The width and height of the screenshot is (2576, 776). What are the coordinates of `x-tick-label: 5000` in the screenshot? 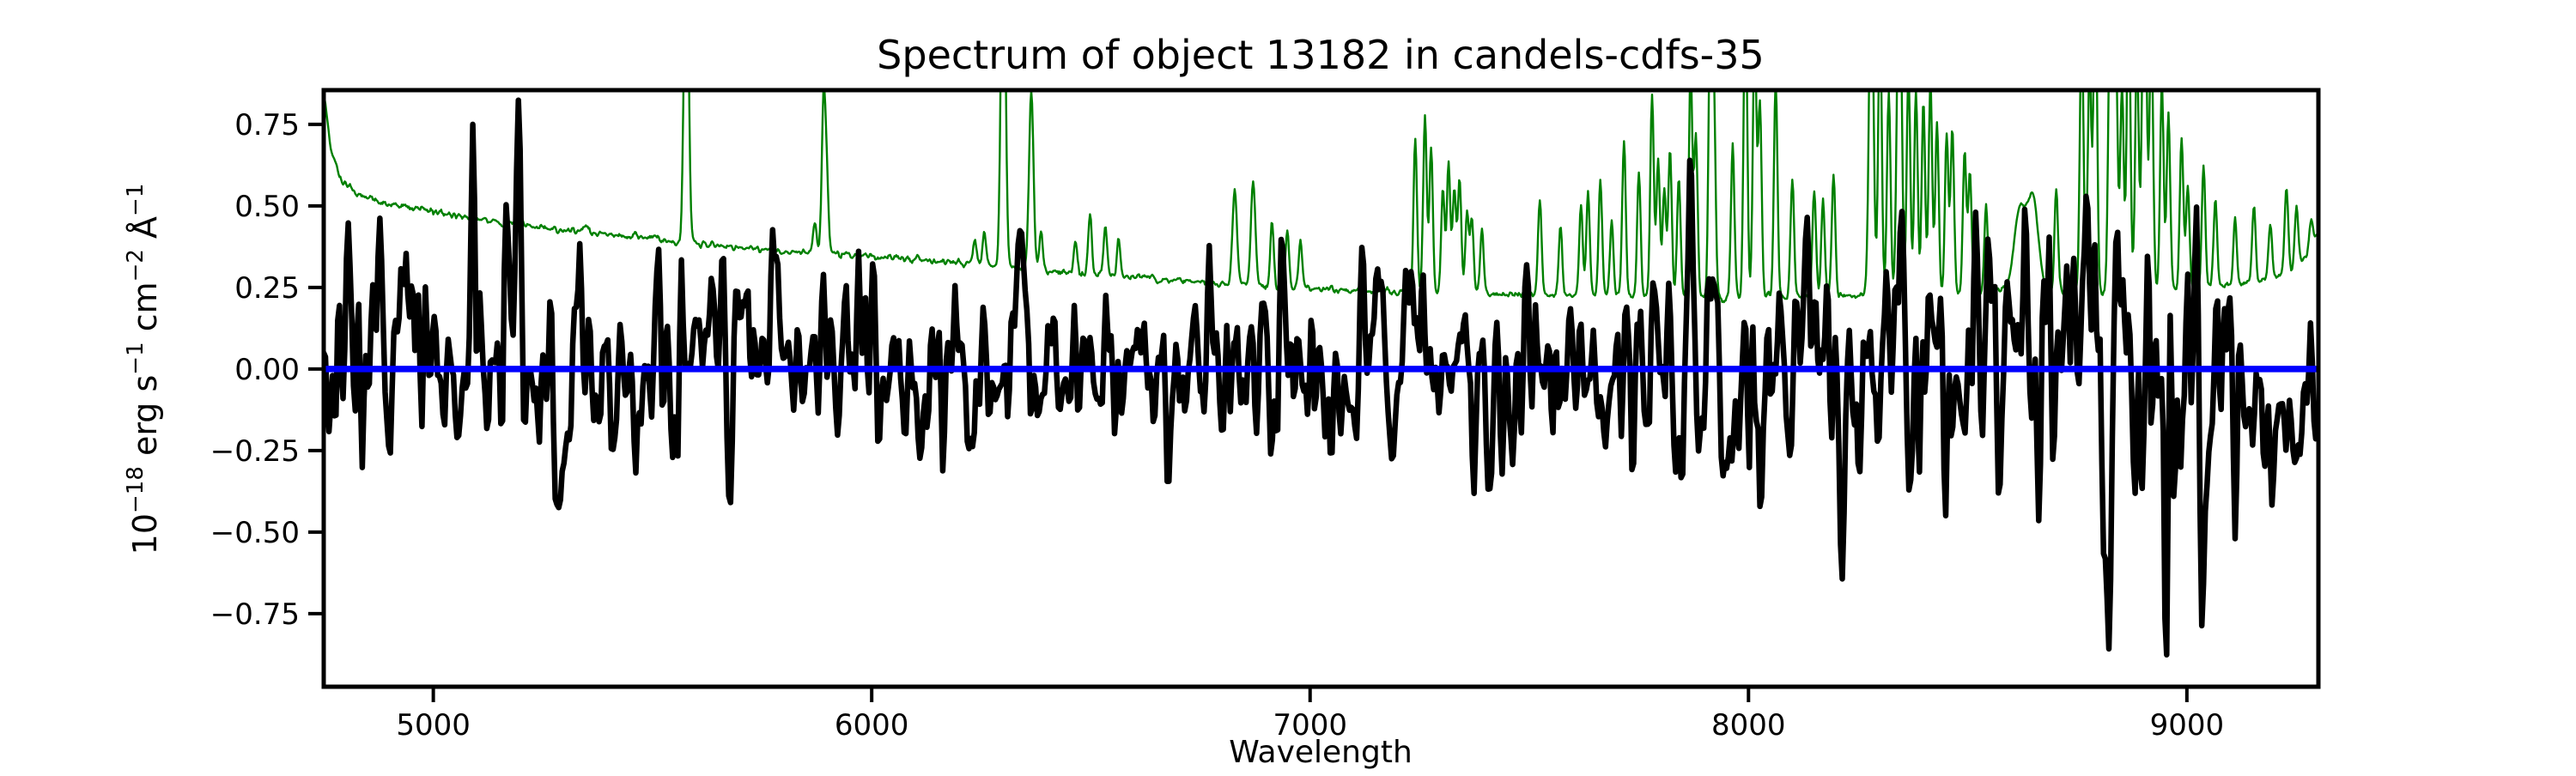 It's located at (433, 726).